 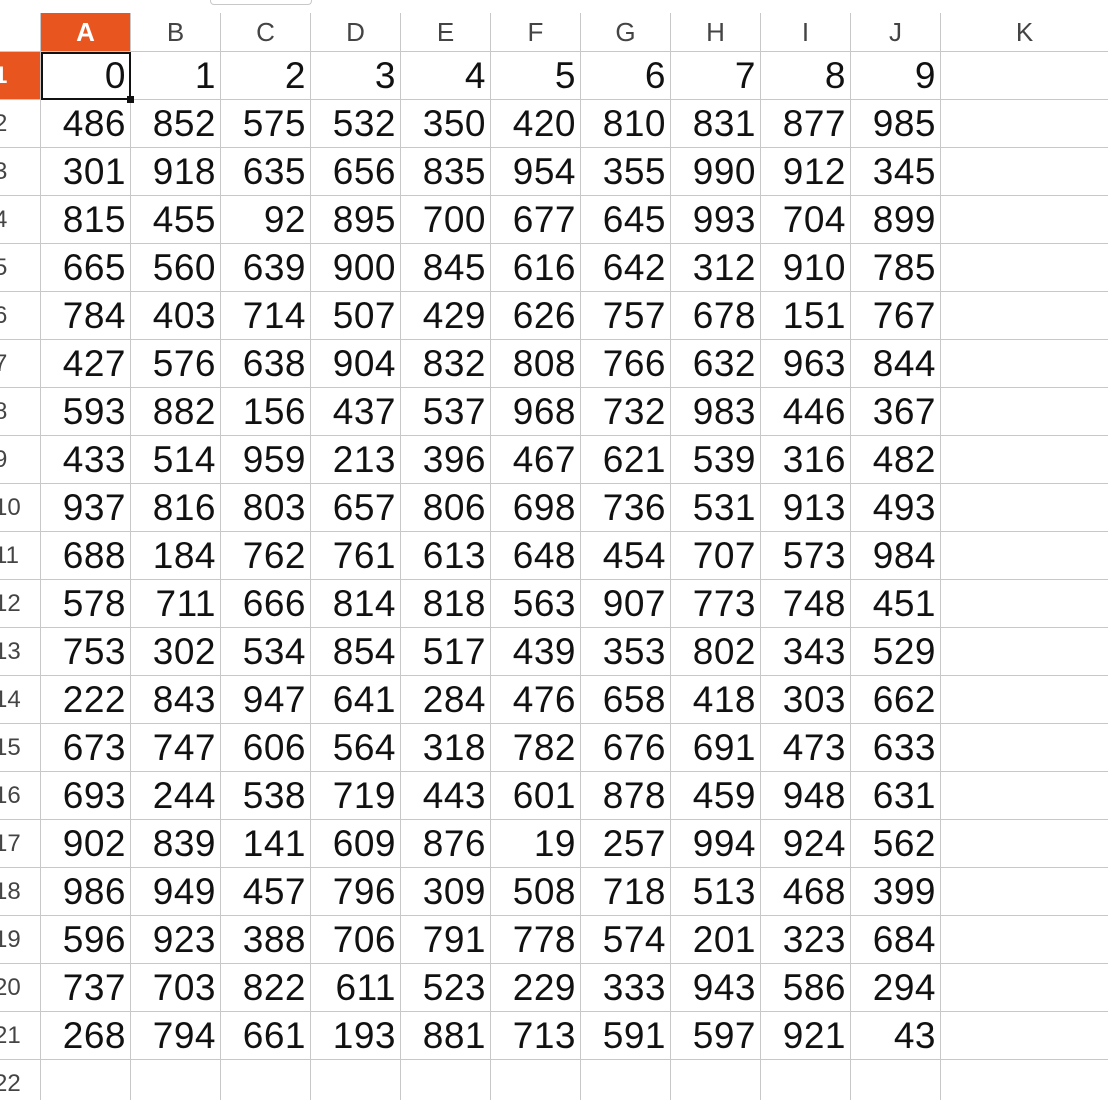 What do you see at coordinates (806, 700) in the screenshot?
I see `cell-i14: 303` at bounding box center [806, 700].